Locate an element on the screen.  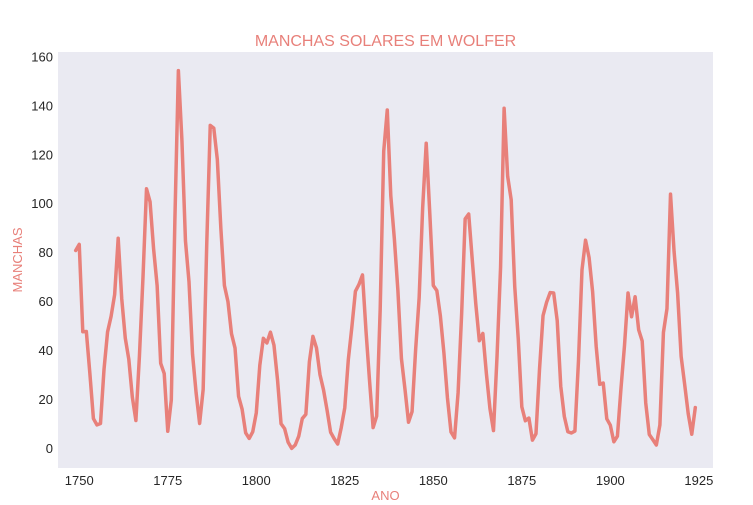
y-tick-label: 60 is located at coordinates (46, 301).